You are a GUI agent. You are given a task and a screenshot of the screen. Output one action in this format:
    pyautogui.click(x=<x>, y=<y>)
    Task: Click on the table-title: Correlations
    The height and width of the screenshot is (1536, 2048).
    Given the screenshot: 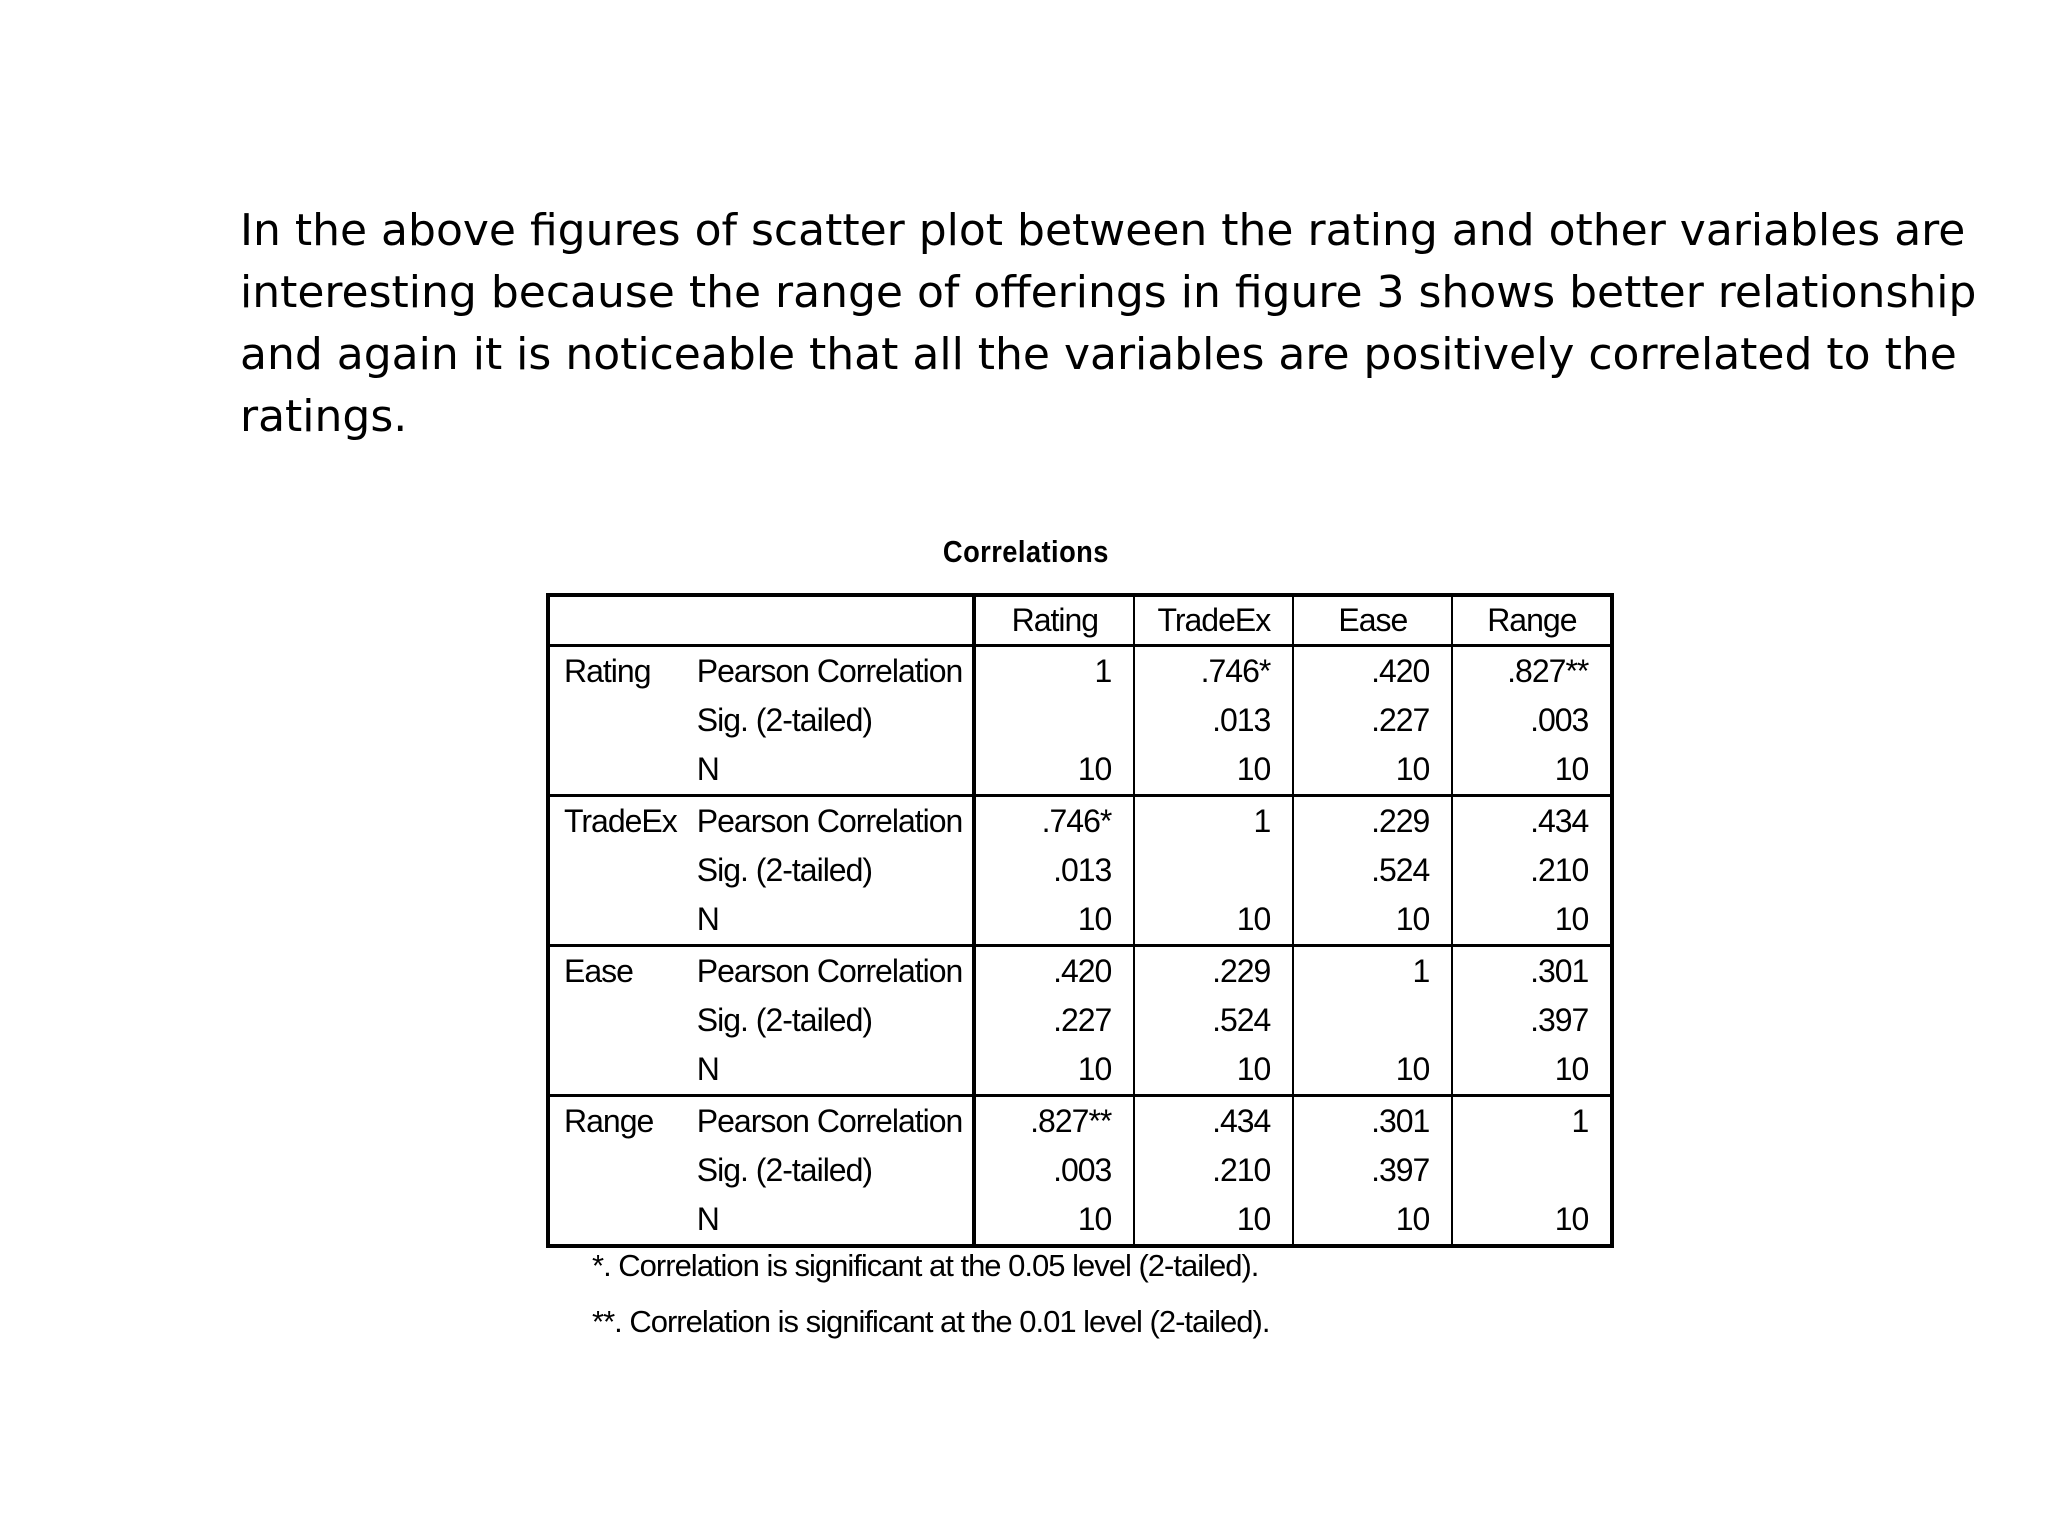 What is the action you would take?
    pyautogui.click(x=1025, y=551)
    